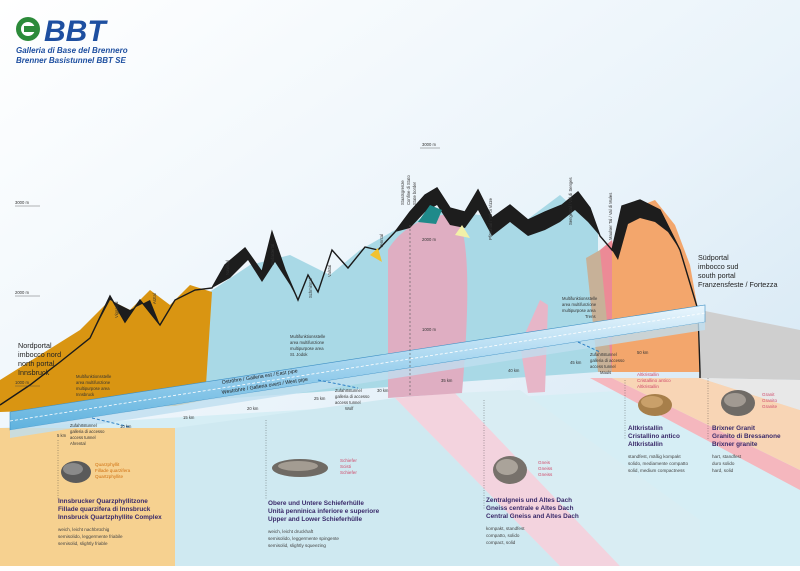 The height and width of the screenshot is (571, 800). Describe the element at coordinates (111, 422) in the screenshot. I see `access-tunnel-ahrental` at that location.